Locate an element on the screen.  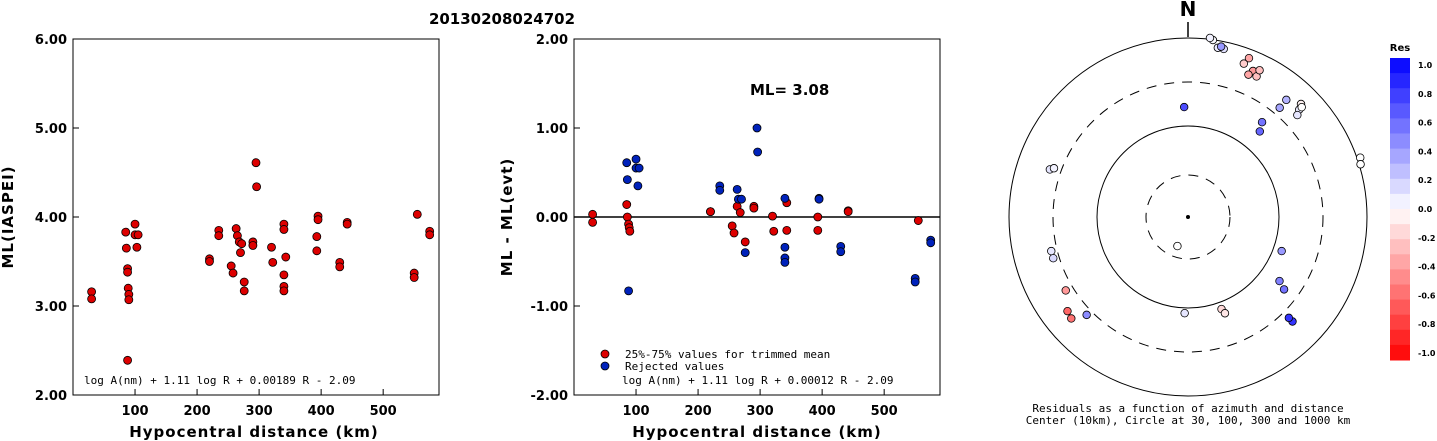
panel3-points is located at coordinates (1205, 179).